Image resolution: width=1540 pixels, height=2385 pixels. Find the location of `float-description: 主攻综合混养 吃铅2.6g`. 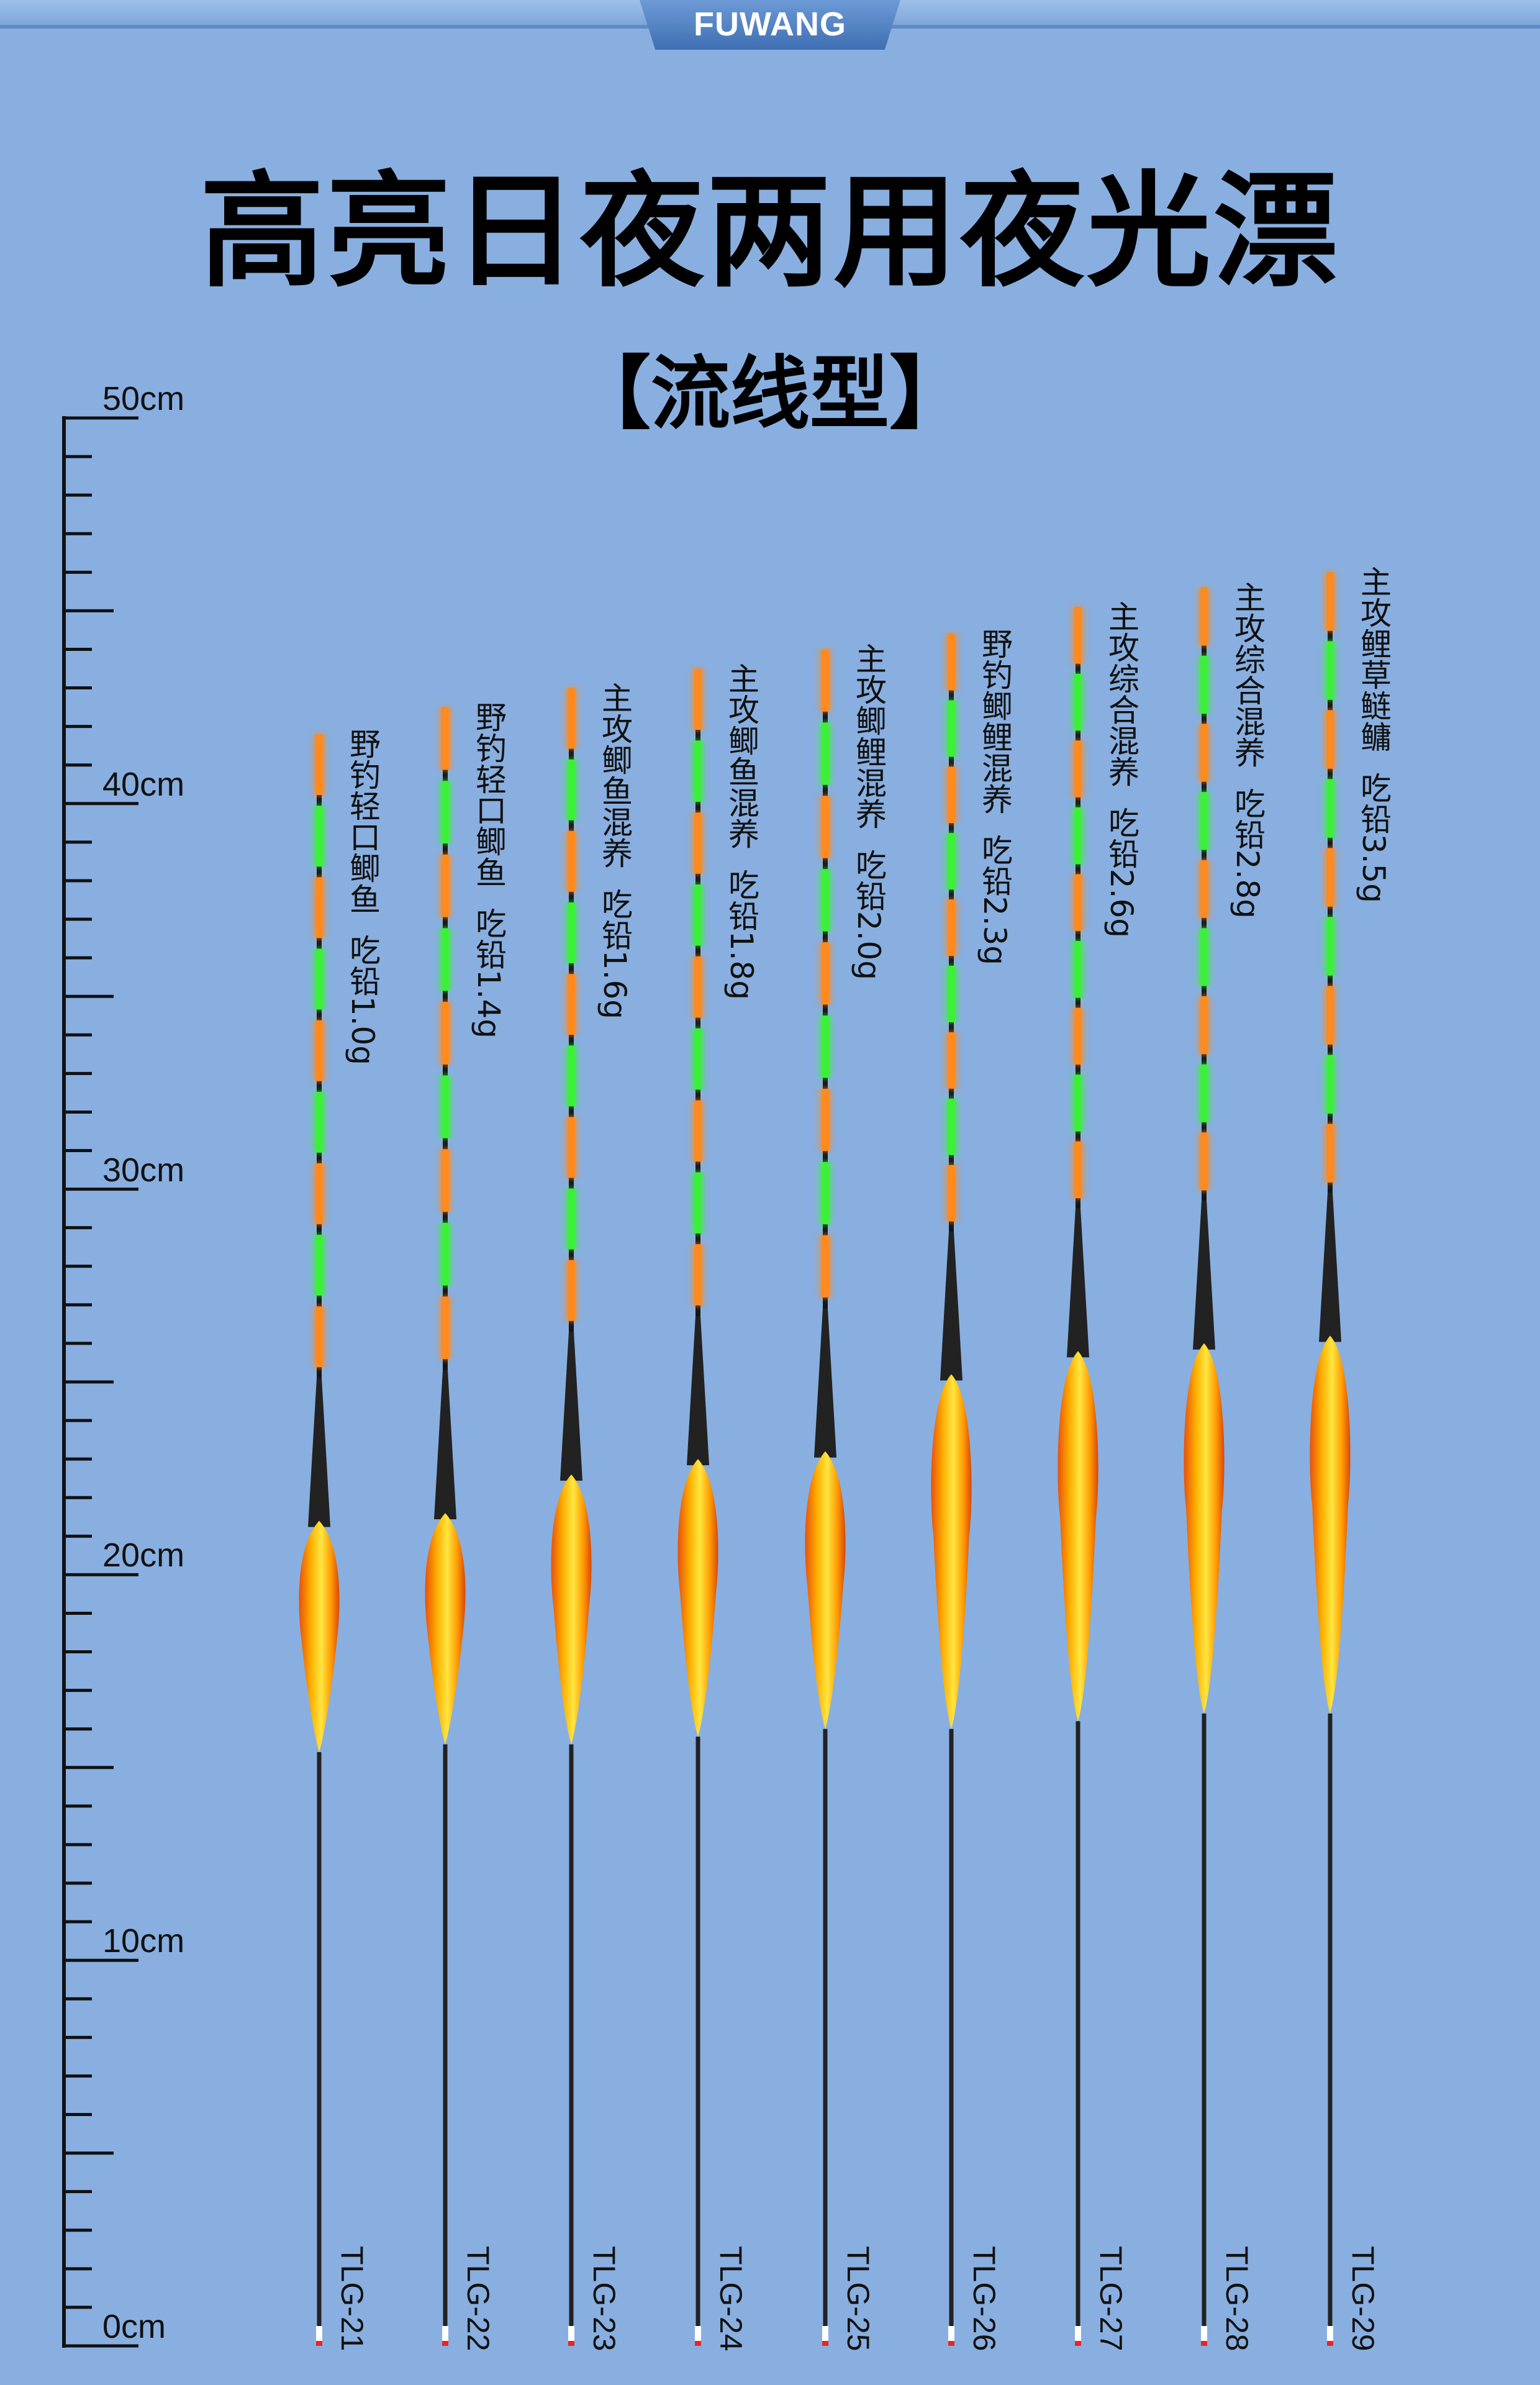

float-description: 主攻综合混养 吃铅2.6g is located at coordinates (1121, 770).